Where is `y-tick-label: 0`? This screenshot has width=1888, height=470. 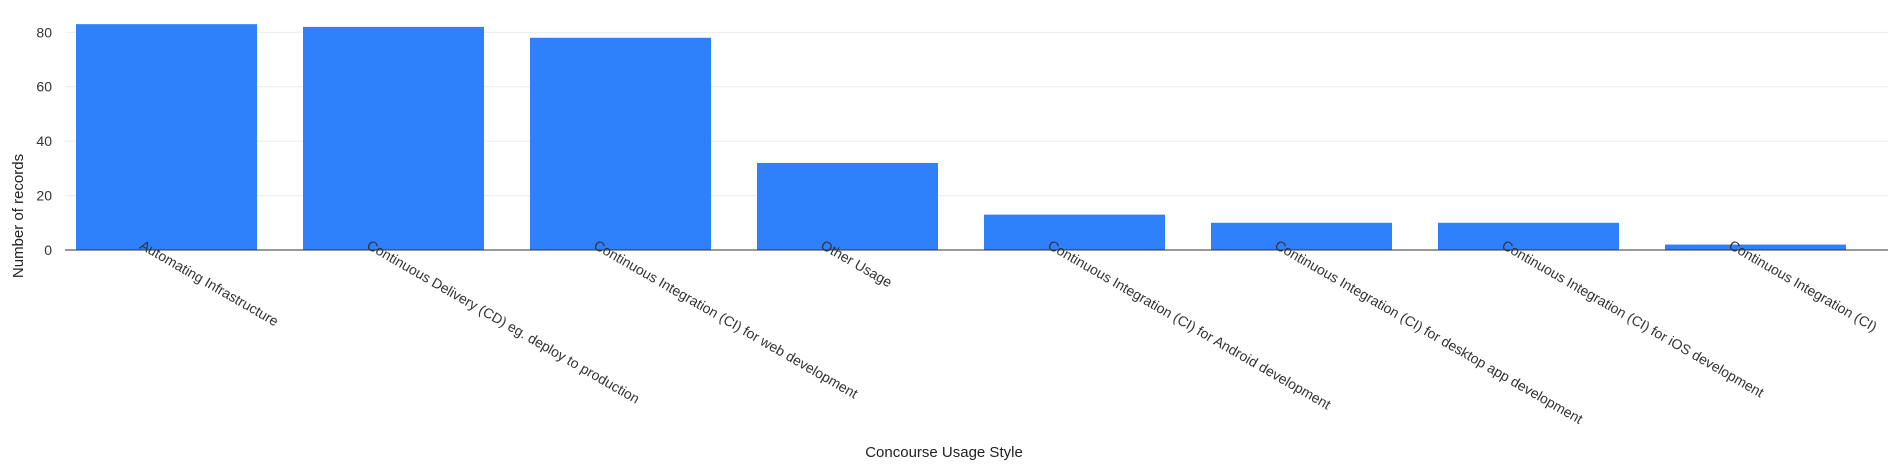
y-tick-label: 0 is located at coordinates (48, 250).